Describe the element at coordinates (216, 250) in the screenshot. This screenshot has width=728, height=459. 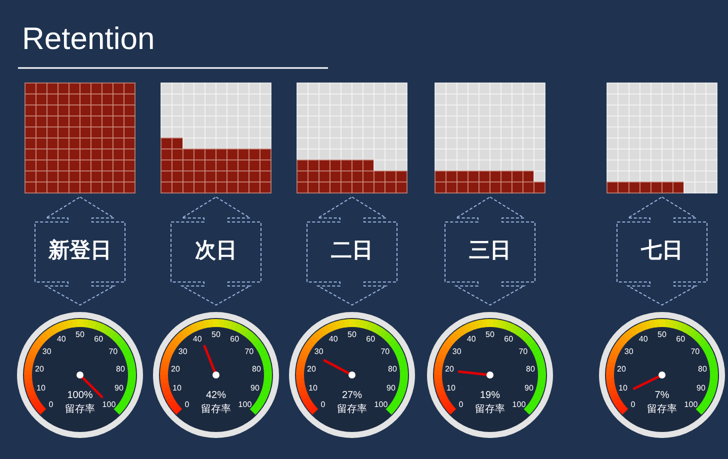
I see `category-label: 次日` at that location.